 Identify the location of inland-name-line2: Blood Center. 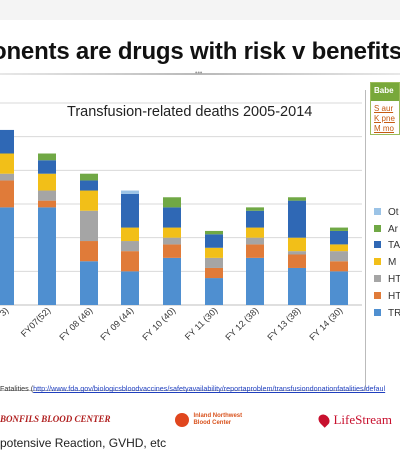
(212, 422).